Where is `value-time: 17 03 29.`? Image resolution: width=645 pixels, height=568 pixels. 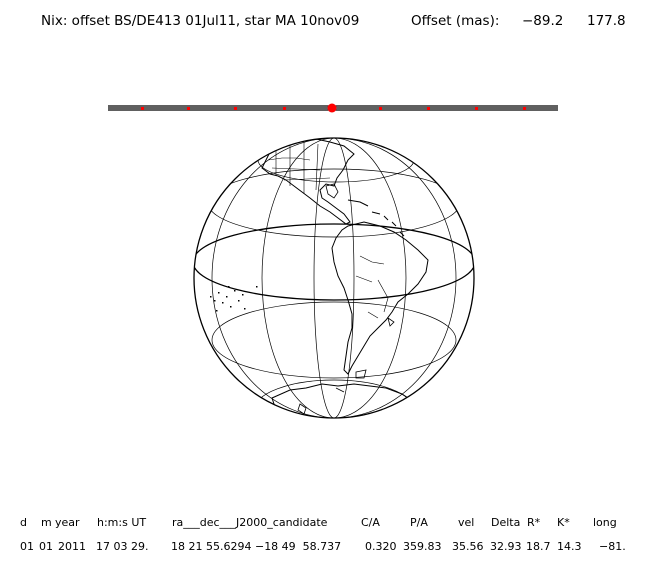
value-time: 17 03 29. is located at coordinates (122, 546).